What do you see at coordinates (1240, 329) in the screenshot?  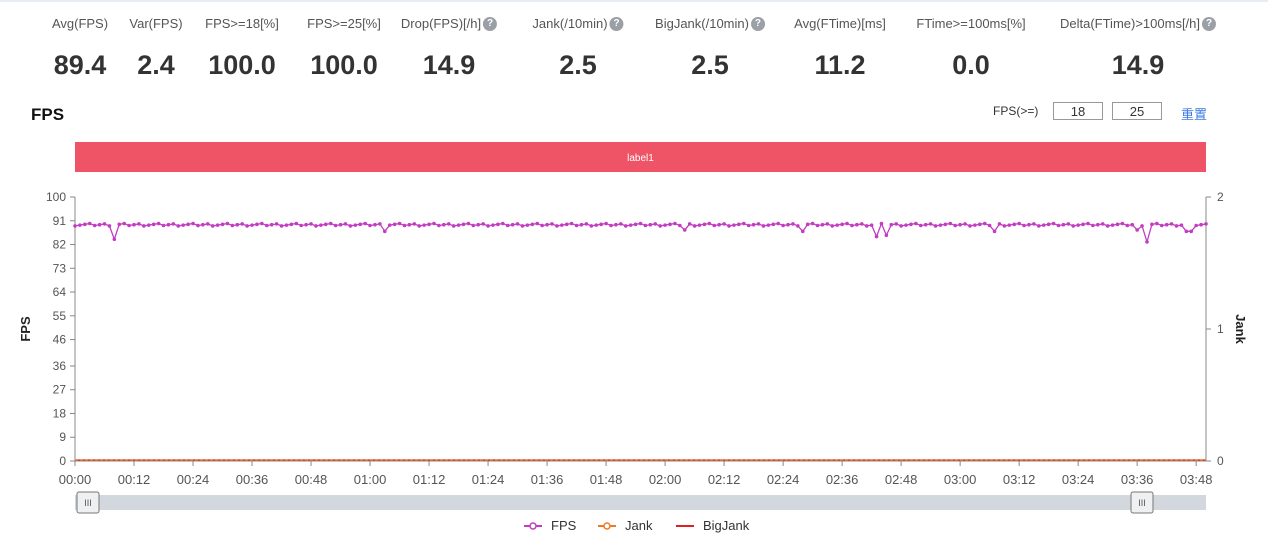 I see `y-axis-label-right: Jank` at bounding box center [1240, 329].